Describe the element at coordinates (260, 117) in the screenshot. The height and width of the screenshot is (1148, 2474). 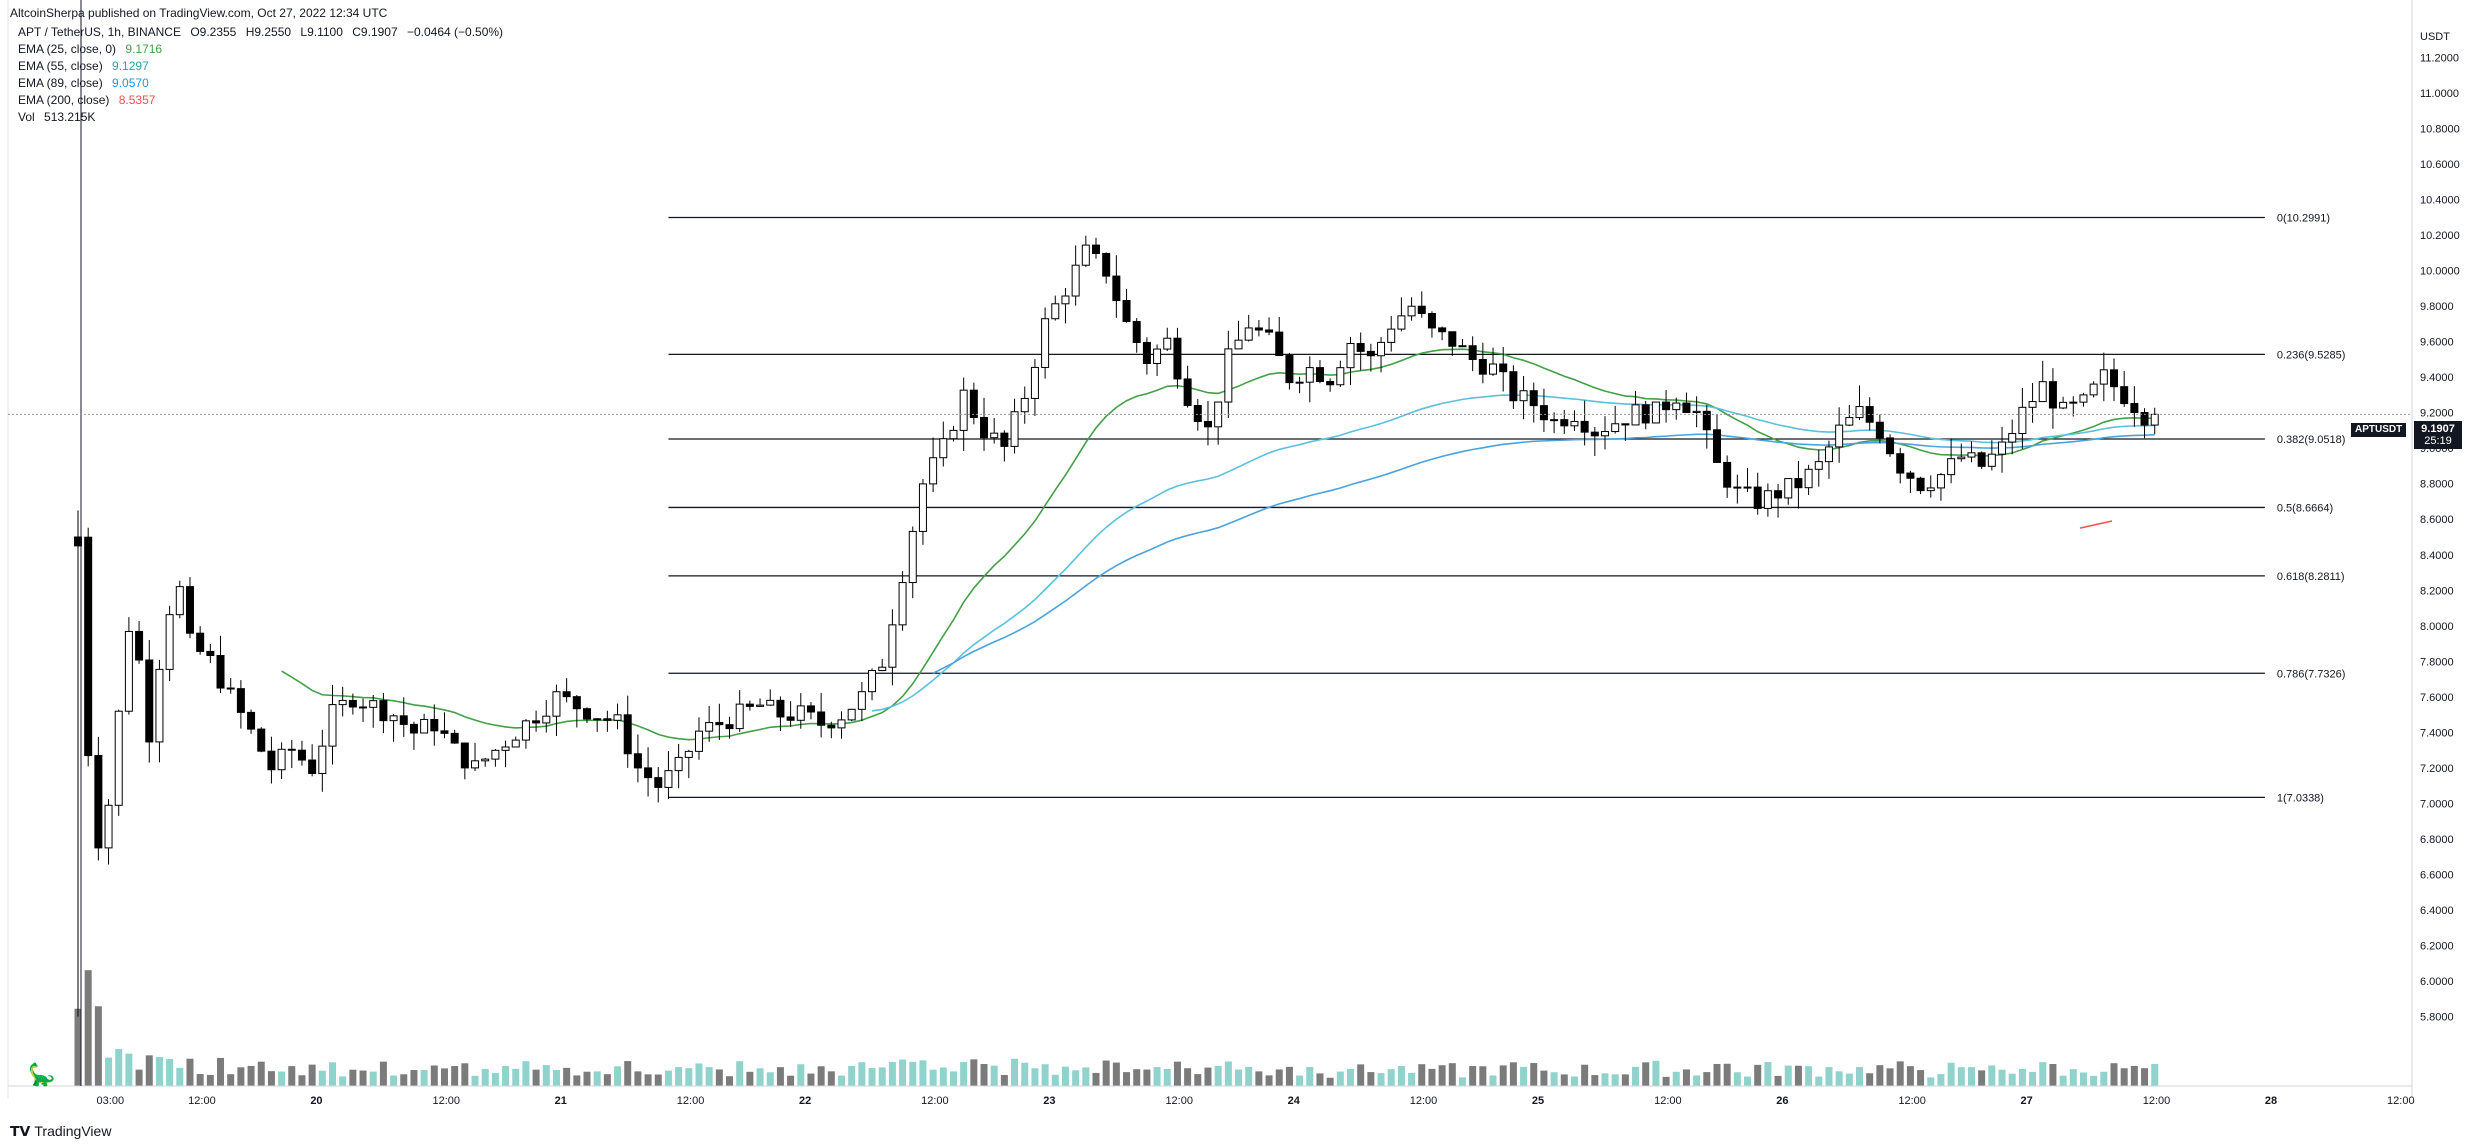
I see `volume-row: Vol 513.215K` at that location.